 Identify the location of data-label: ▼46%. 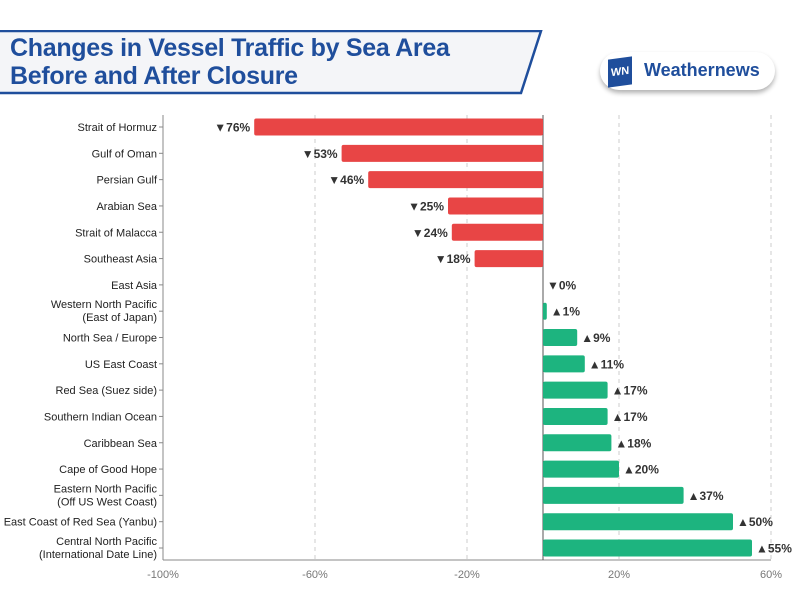
(346, 180).